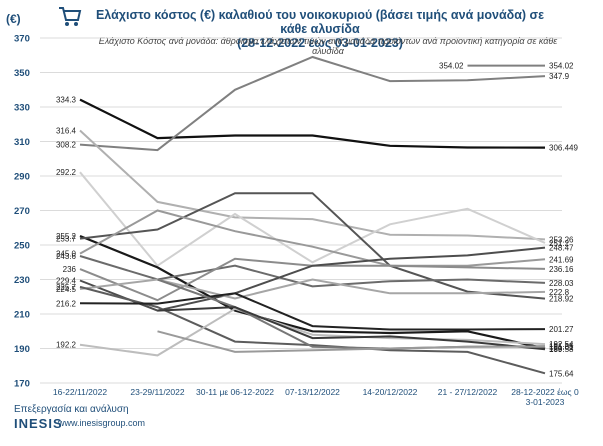 The width and height of the screenshot is (603, 446). Describe the element at coordinates (545, 392) in the screenshot. I see `x-tick-label-line: 28-12-2022 έως 0` at that location.